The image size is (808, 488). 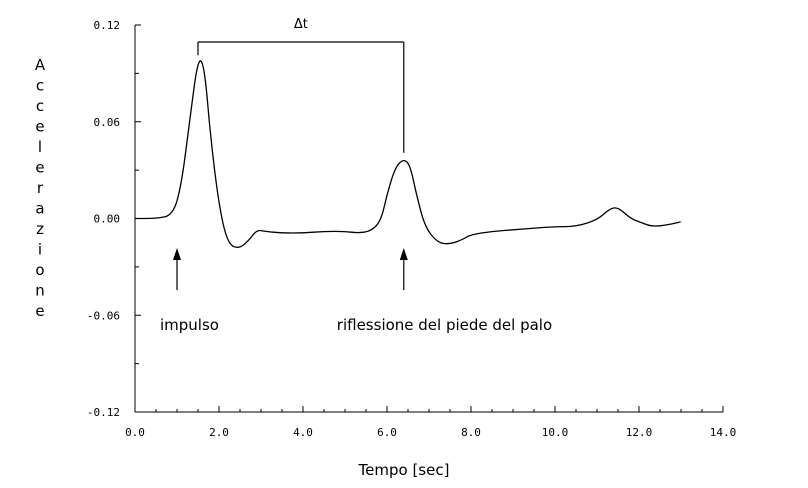 I want to click on y-axis-title-letter: a, so click(x=39, y=209).